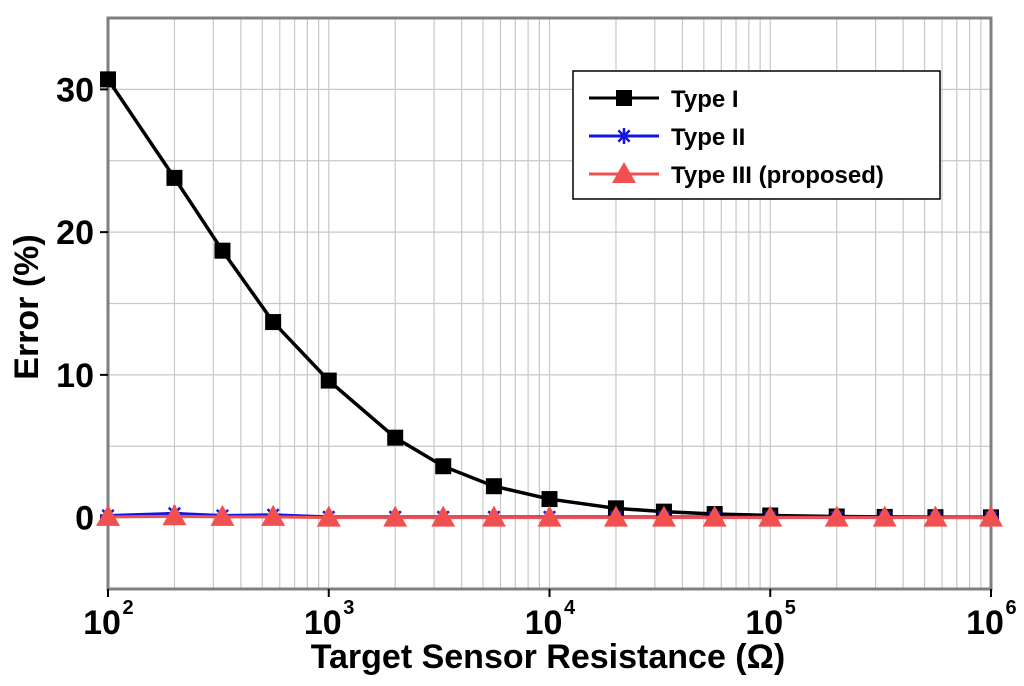 The height and width of the screenshot is (686, 1024). What do you see at coordinates (82, 304) in the screenshot?
I see `y-axis: 0 10 20 30` at bounding box center [82, 304].